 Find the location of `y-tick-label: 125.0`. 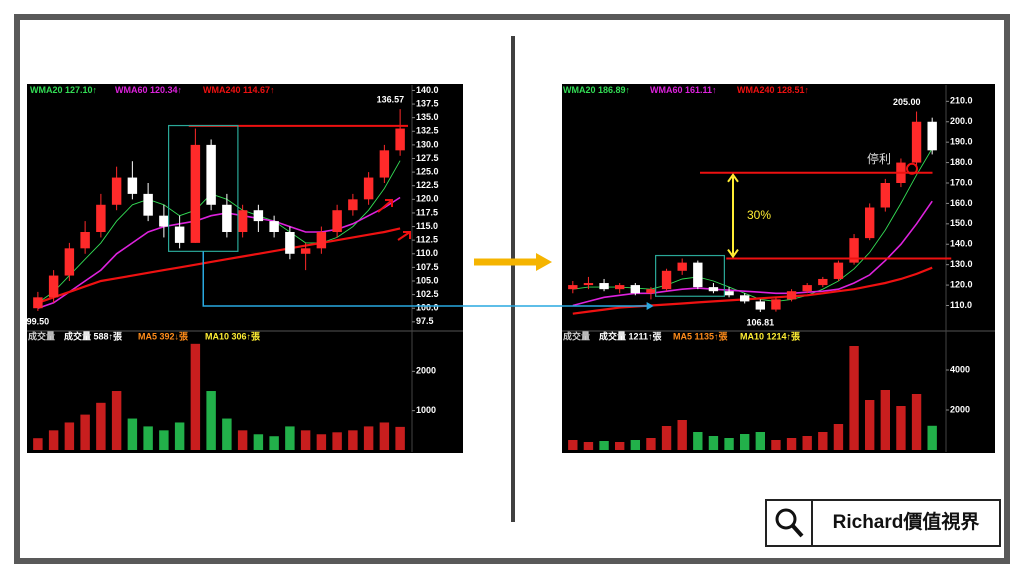

y-tick-label: 125.0 is located at coordinates (427, 171).